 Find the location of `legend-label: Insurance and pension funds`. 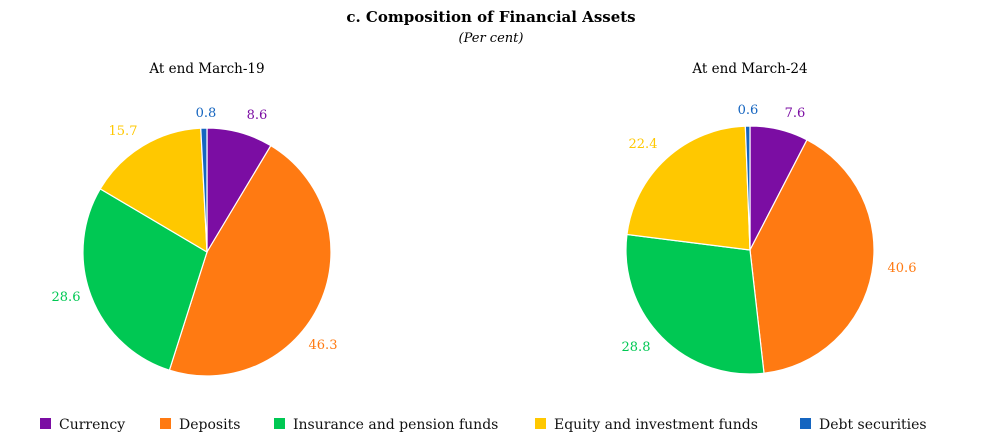

legend-label: Insurance and pension funds is located at coordinates (395, 425).